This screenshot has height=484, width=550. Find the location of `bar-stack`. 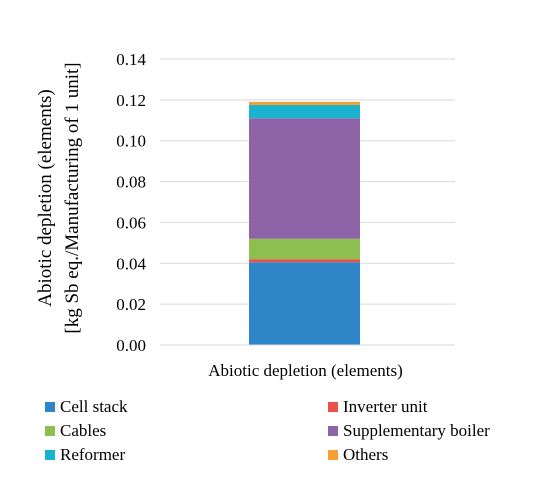

bar-stack is located at coordinates (304, 223).